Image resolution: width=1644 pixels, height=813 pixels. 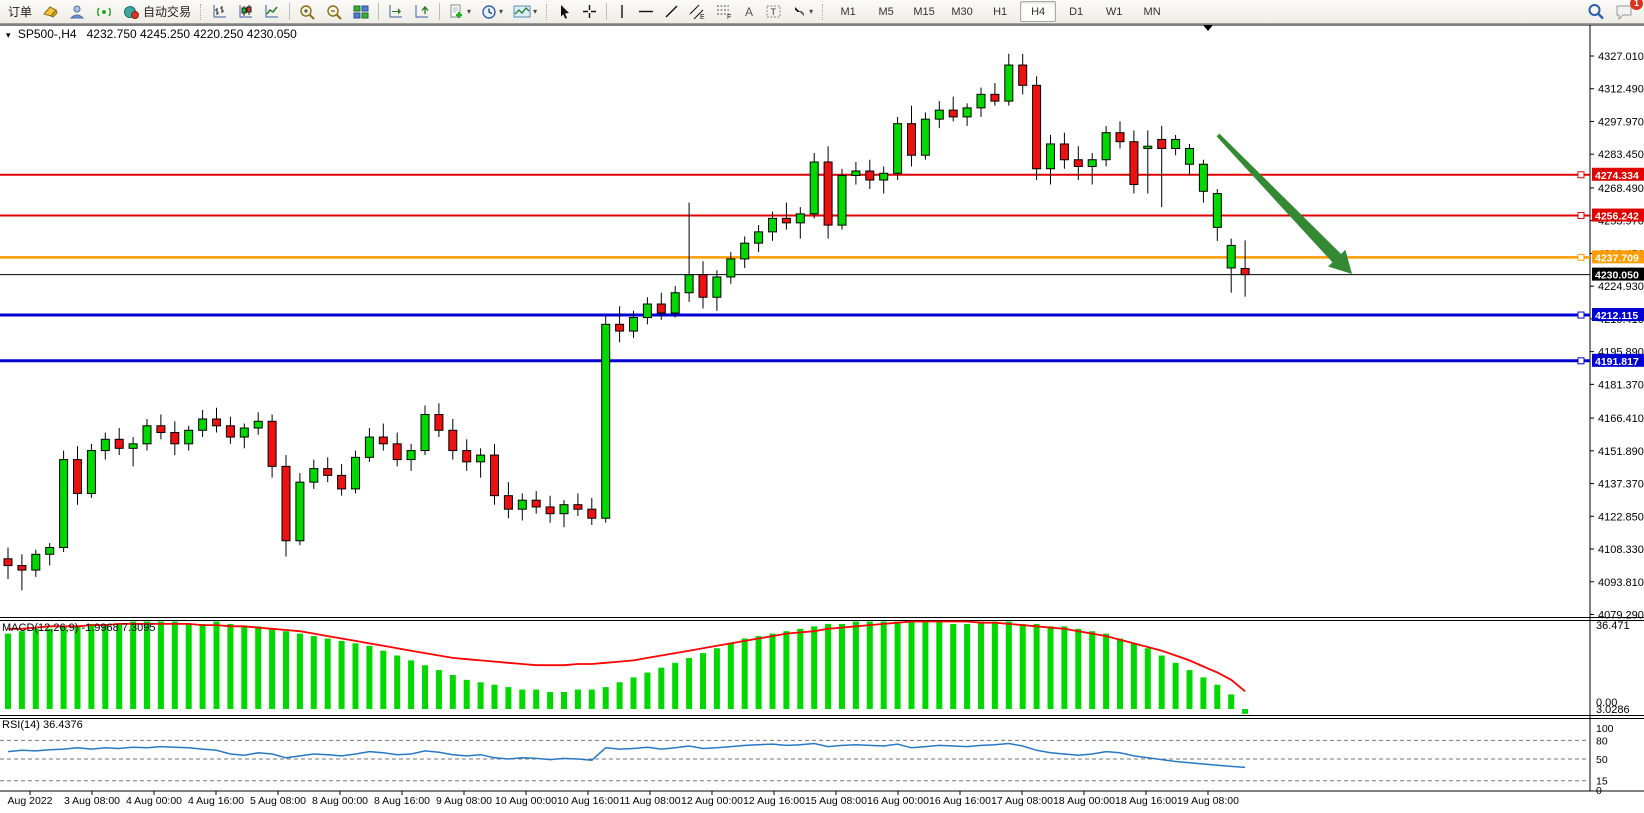 What do you see at coordinates (191, 34) in the screenshot?
I see `chart-ohlc-values: 4232.750 4245.250 4220.250 4230.050` at bounding box center [191, 34].